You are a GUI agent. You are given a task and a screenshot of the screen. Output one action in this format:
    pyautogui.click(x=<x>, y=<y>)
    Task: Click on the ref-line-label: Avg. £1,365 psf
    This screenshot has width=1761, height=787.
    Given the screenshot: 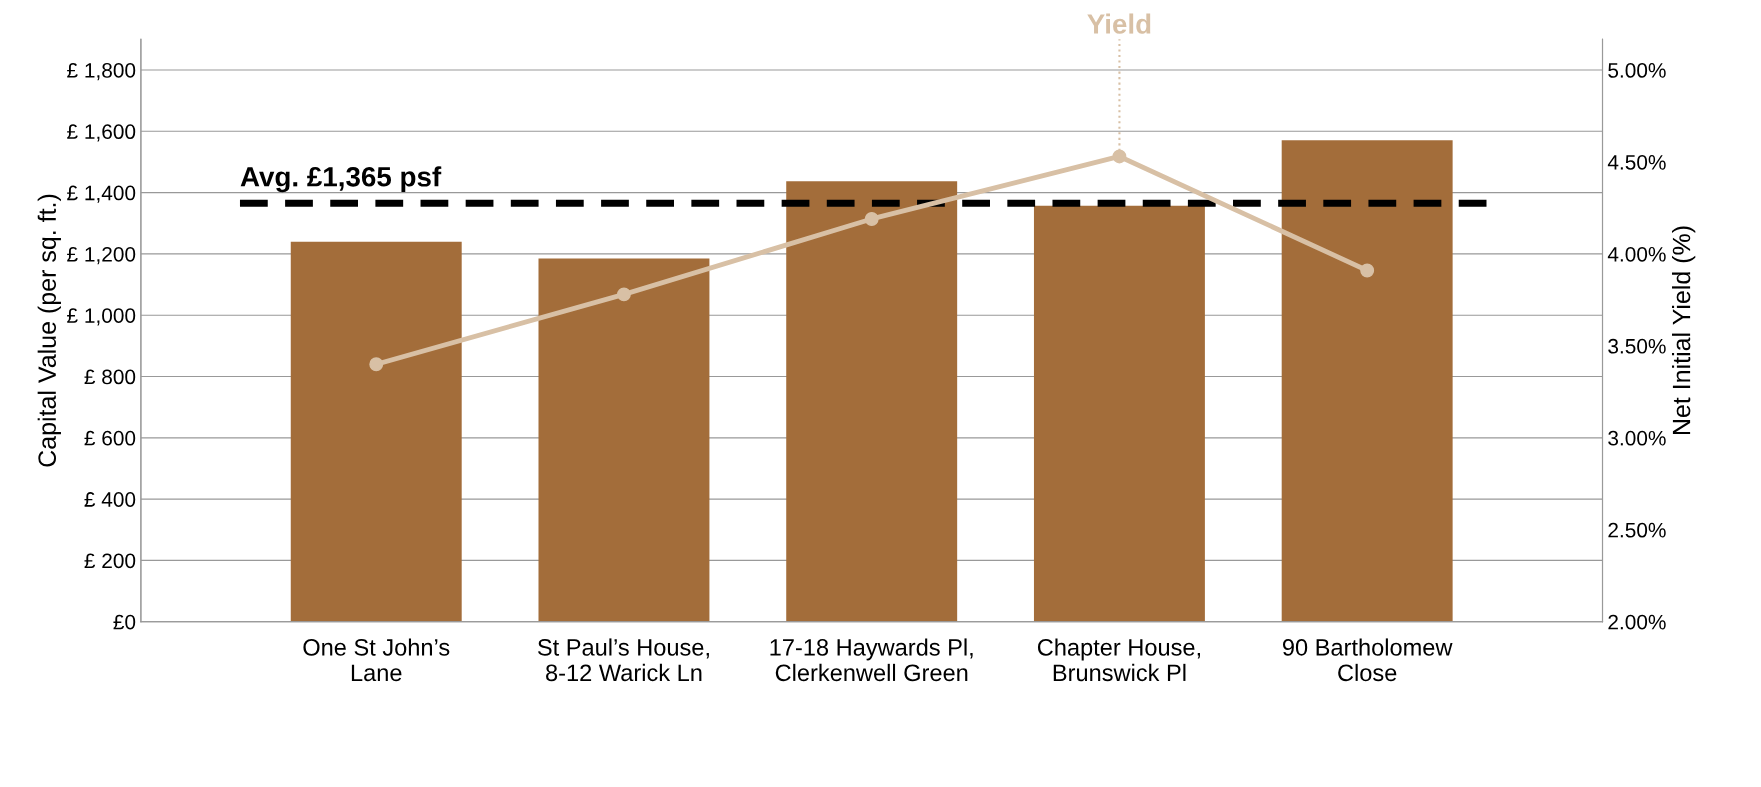 What is the action you would take?
    pyautogui.click(x=341, y=179)
    